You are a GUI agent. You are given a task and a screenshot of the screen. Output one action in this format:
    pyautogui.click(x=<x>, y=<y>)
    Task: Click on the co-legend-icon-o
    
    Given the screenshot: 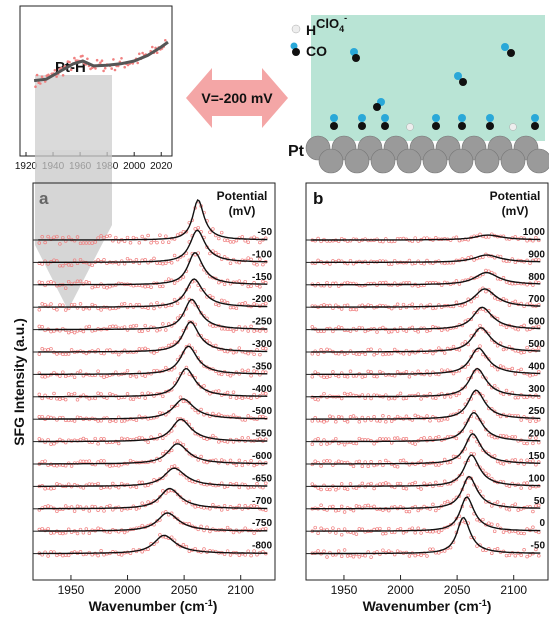 What is the action you would take?
    pyautogui.click(x=294, y=46)
    